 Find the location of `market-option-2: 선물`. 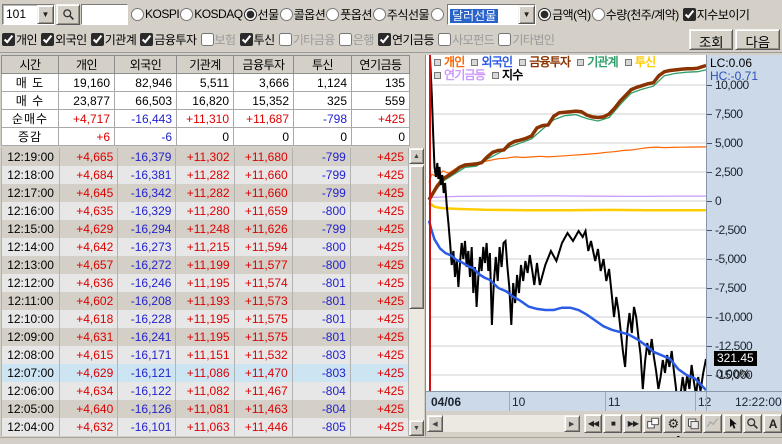

market-option-2: 선물 is located at coordinates (261, 14).